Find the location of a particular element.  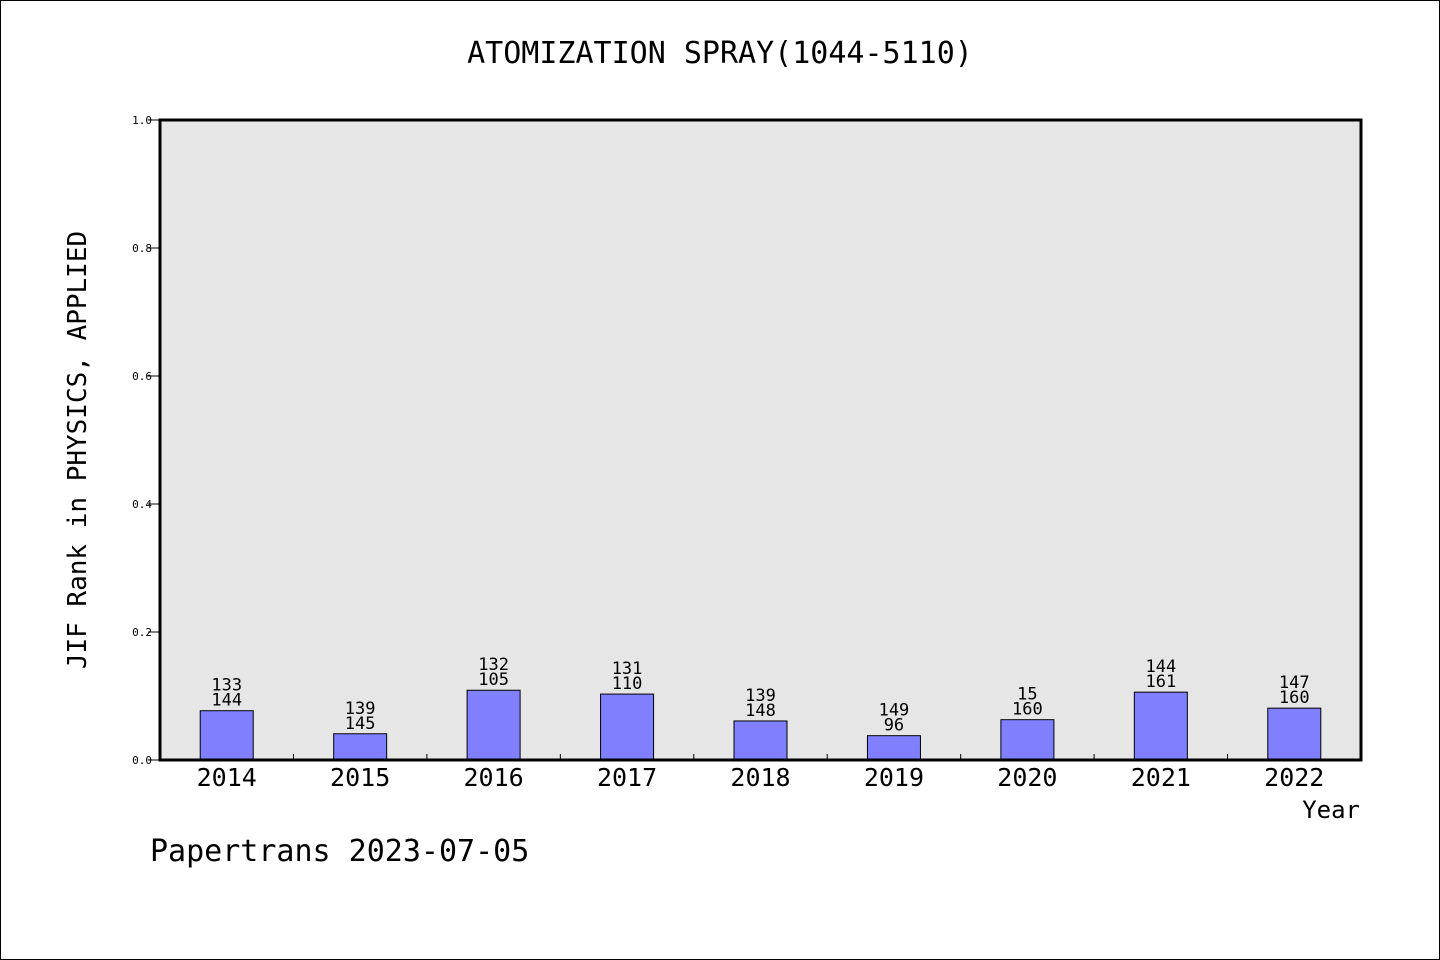

chart-title: ATOMIZATION SPRAY(1044-5110) is located at coordinates (720, 53).